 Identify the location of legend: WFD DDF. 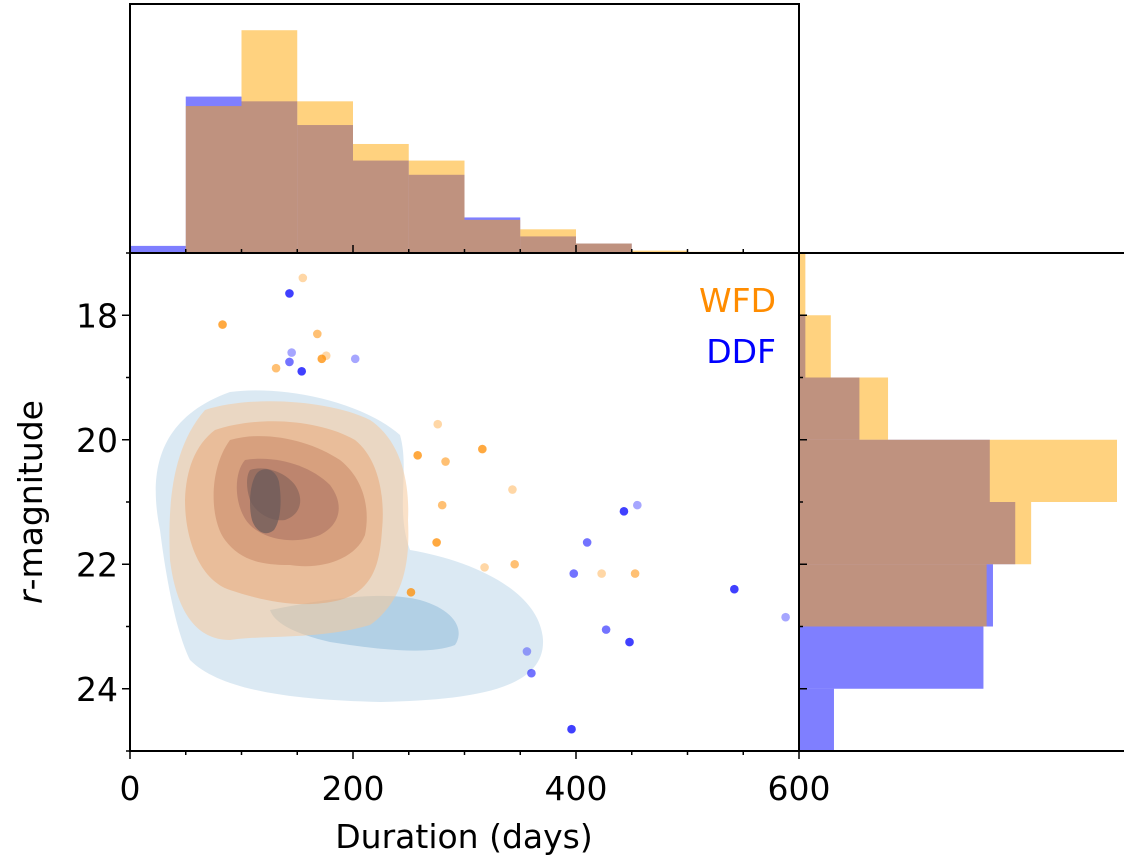
(737, 326).